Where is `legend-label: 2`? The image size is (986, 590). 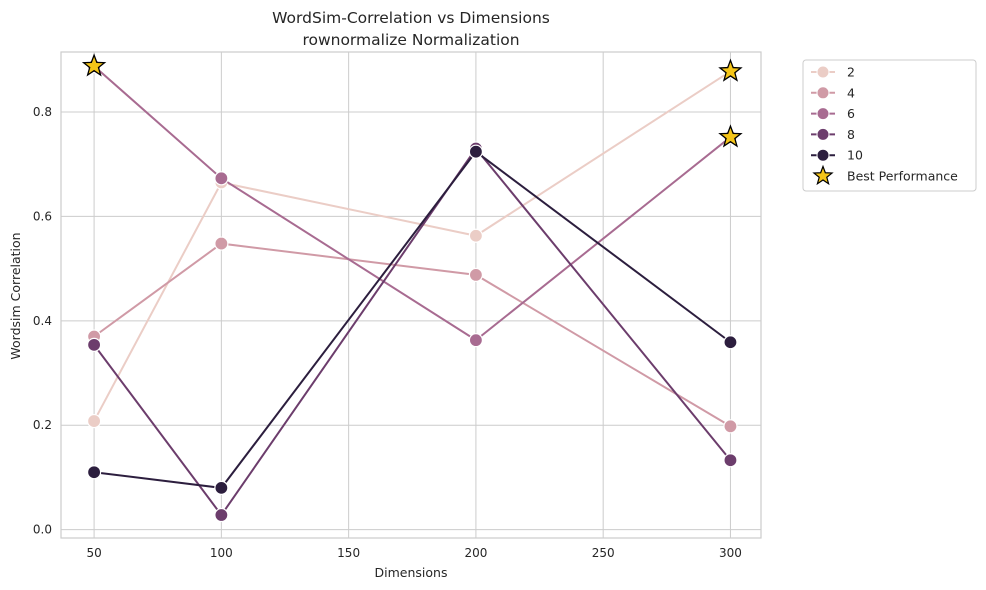
legend-label: 2 is located at coordinates (851, 72).